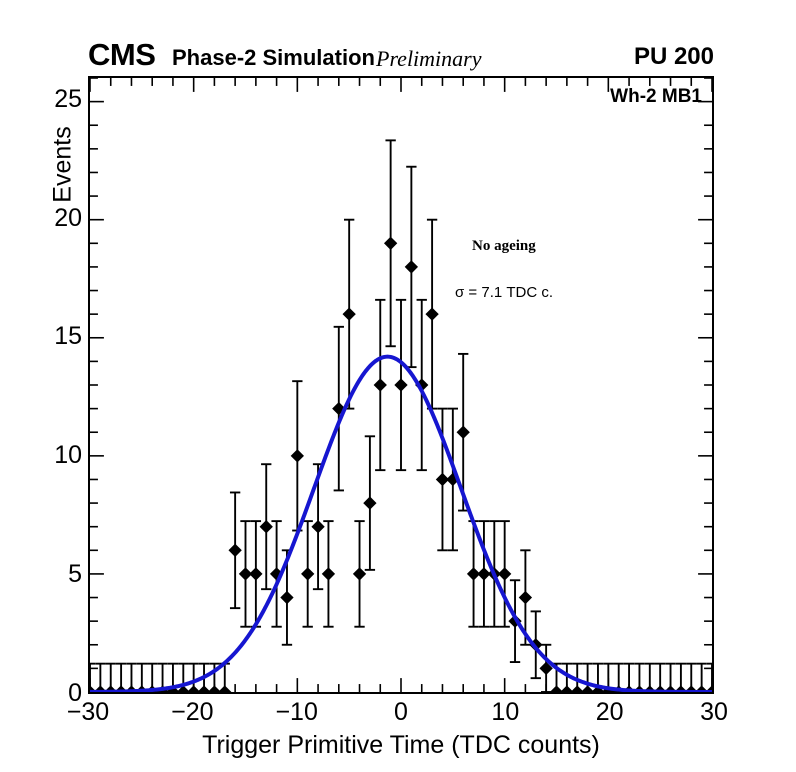 This screenshot has height=772, width=796. I want to click on x-tick-label: 30, so click(714, 712).